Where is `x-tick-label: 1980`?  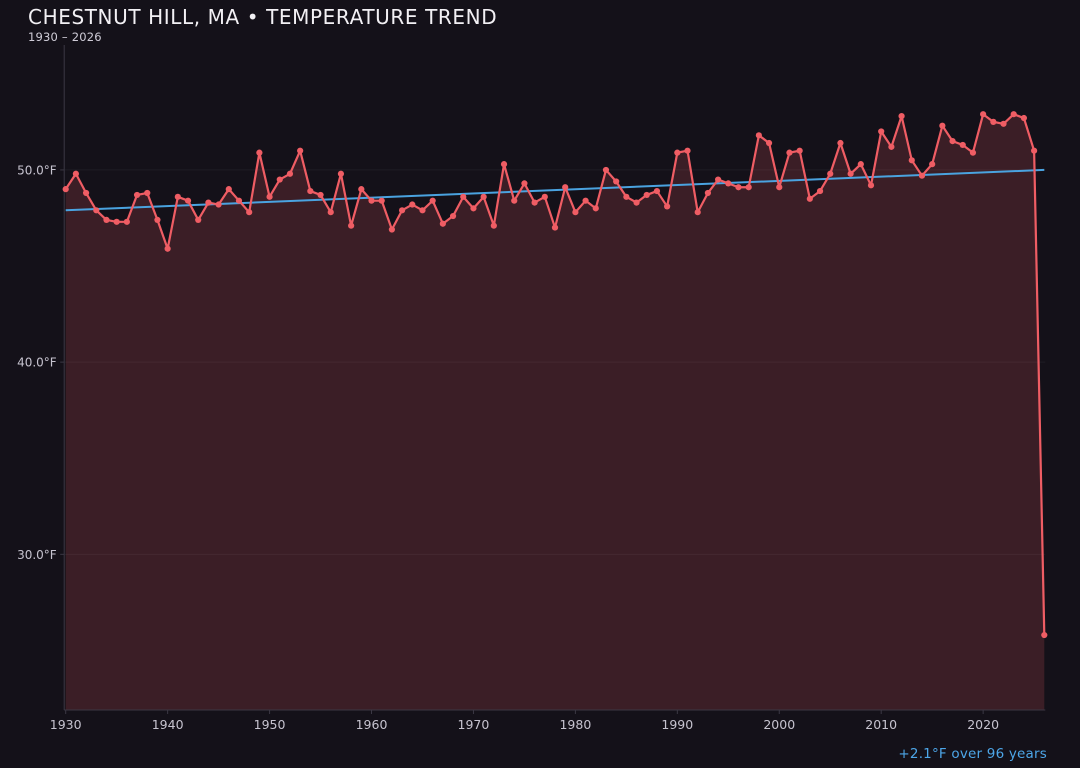
x-tick-label: 1980 is located at coordinates (575, 724).